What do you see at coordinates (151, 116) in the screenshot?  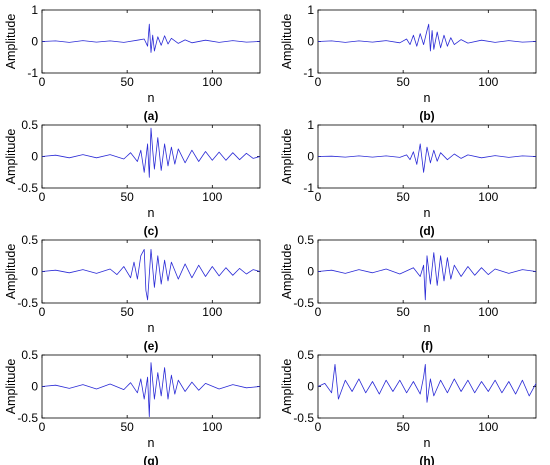 I see `subplot-caption: (a)` at bounding box center [151, 116].